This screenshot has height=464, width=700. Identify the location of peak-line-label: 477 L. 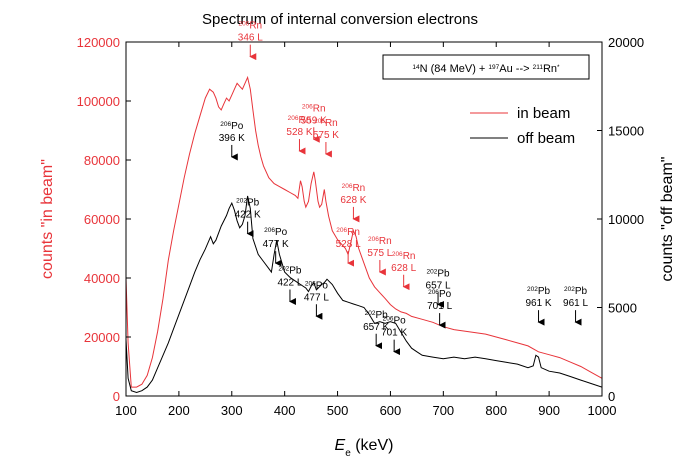
(316, 297).